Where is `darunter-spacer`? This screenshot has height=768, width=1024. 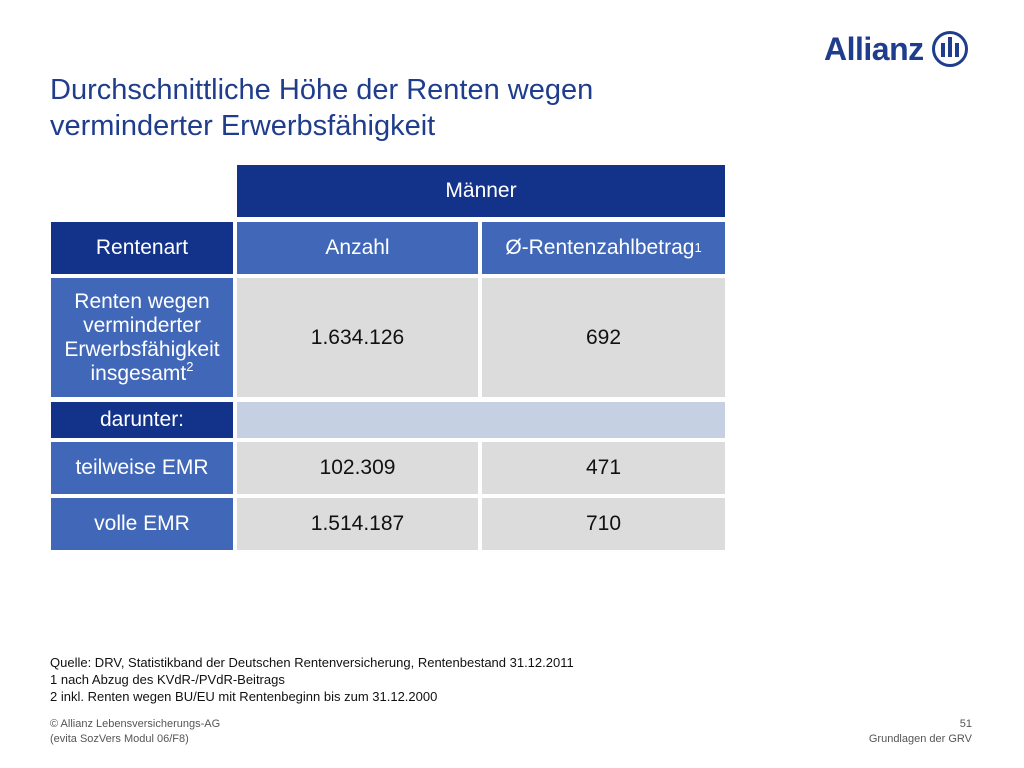 darunter-spacer is located at coordinates (481, 420).